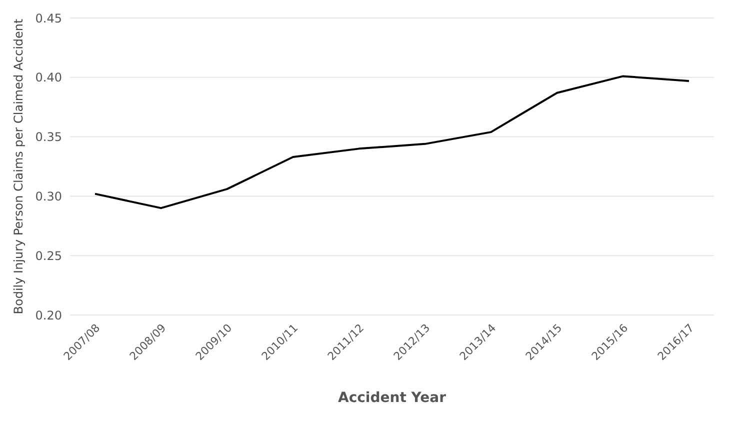  Describe the element at coordinates (18, 166) in the screenshot. I see `y-axis-title: Bodily Injury Person Claims per Claimed Accident` at that location.